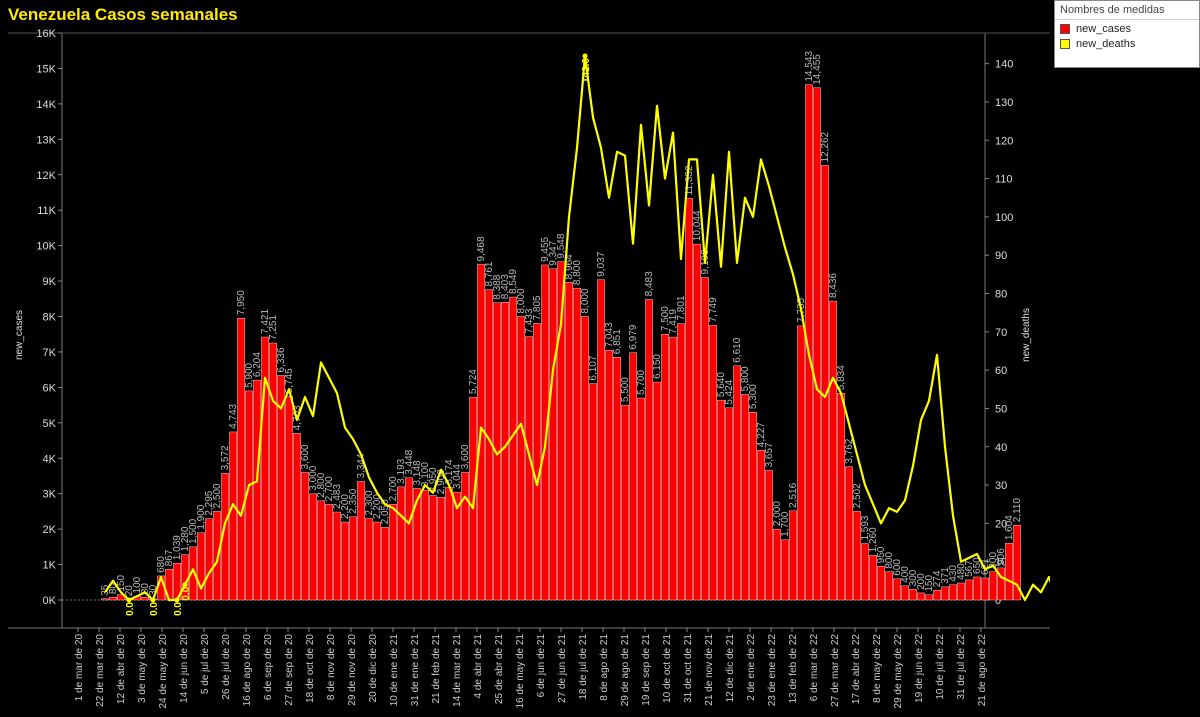 The image size is (1200, 717). Describe the element at coordinates (953, 573) in the screenshot. I see `bar-label: 430` at that location.